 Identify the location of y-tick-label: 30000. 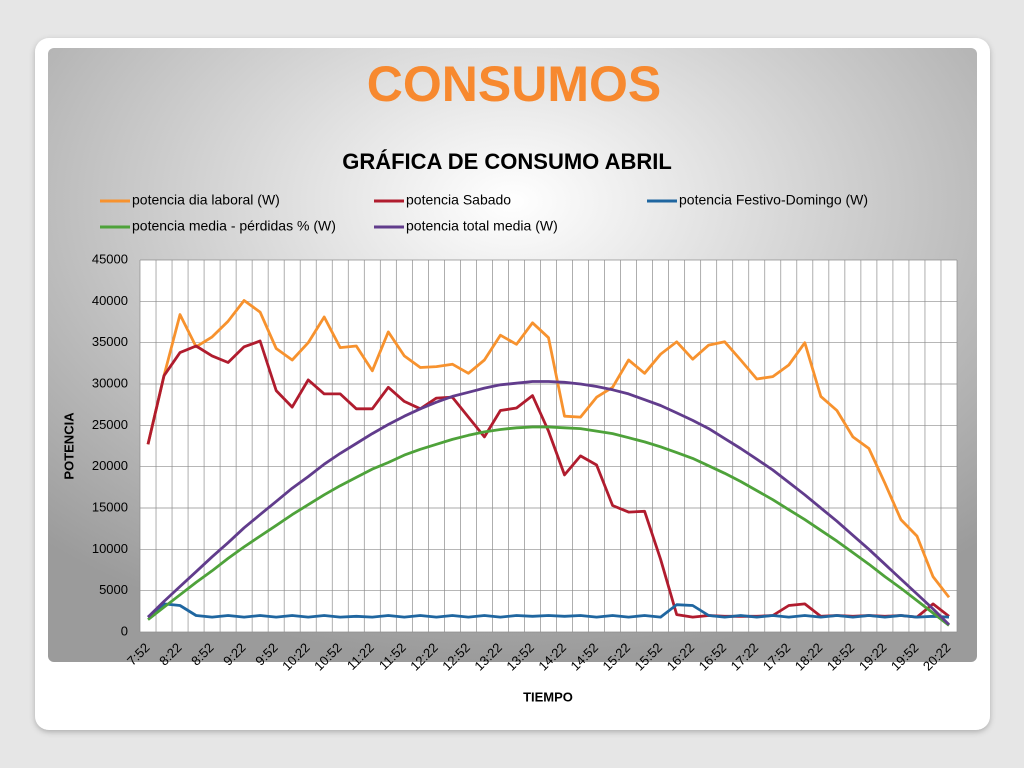
(110, 382).